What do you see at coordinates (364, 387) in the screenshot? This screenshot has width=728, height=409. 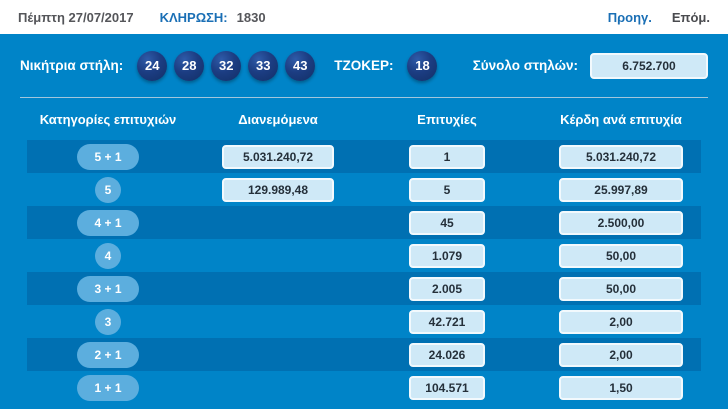 I see `table-row: 1 + 1 104.571 1,50` at bounding box center [364, 387].